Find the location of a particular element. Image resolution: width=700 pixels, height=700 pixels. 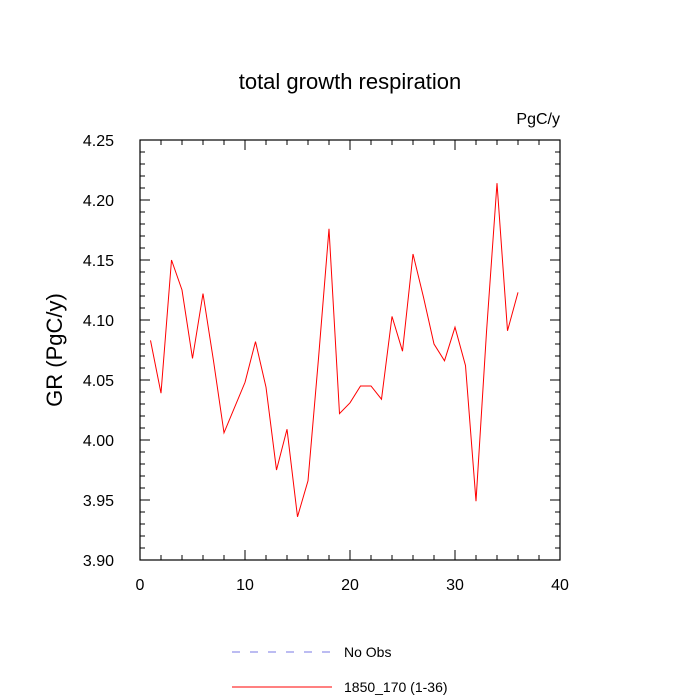

units-label: PgC/y is located at coordinates (538, 119).